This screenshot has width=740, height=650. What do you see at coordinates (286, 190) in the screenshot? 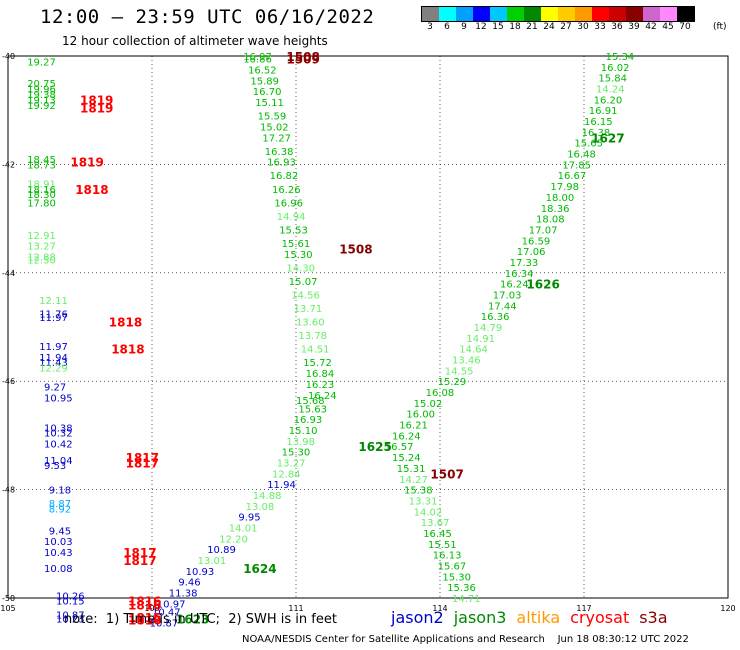
I see `wave-height-value: 16.26` at bounding box center [286, 190].